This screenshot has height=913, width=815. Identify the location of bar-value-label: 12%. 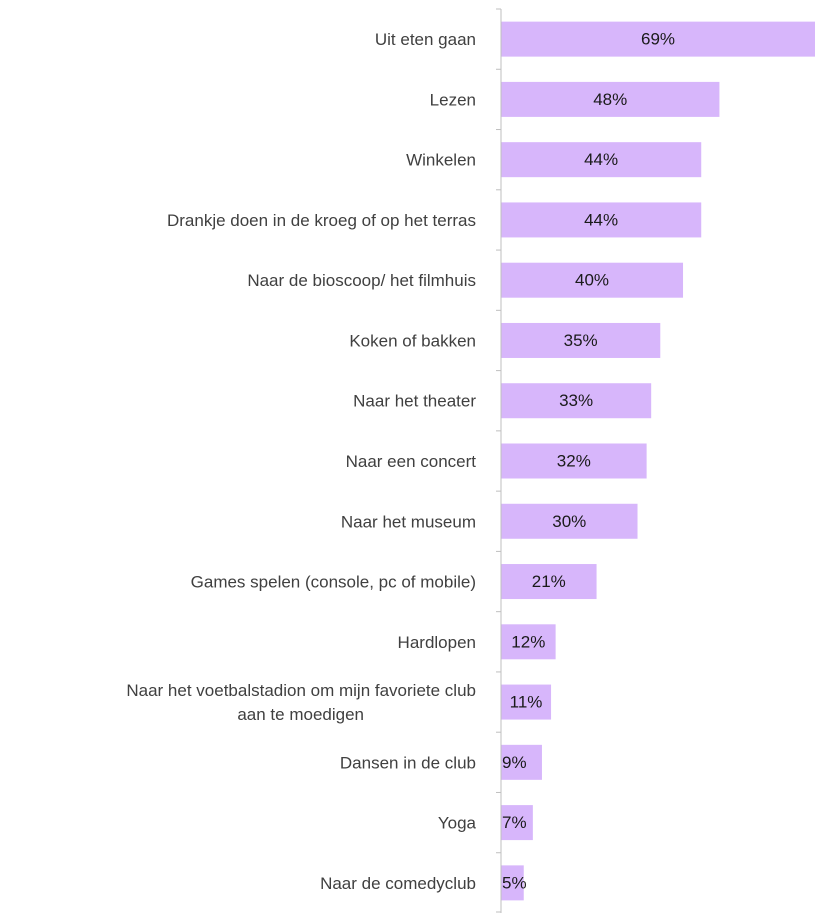
(528, 641).